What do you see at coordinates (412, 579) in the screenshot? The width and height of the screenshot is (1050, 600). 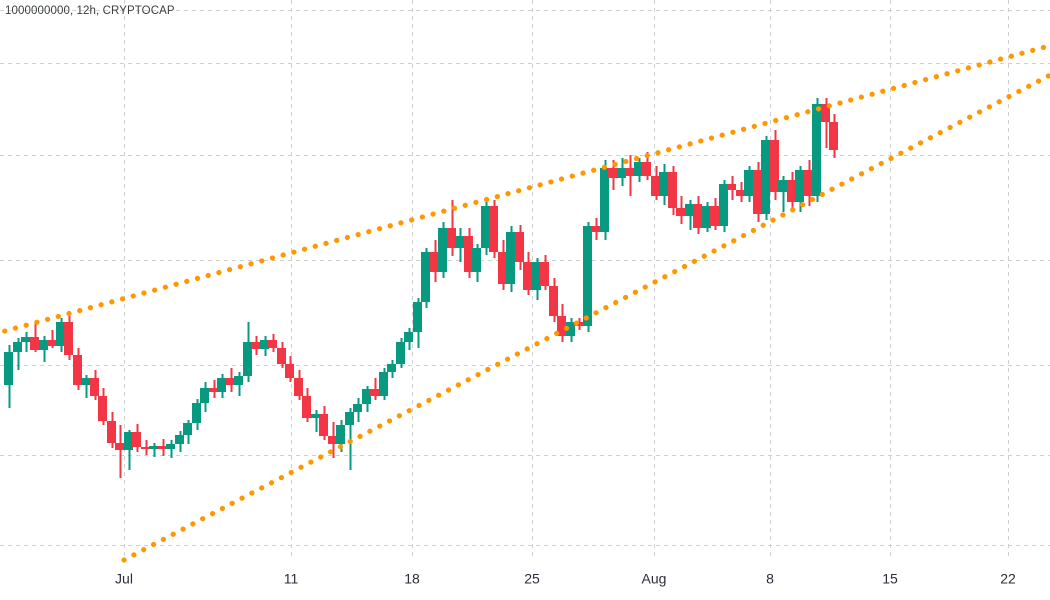 I see `x-axis-label-18: 18` at bounding box center [412, 579].